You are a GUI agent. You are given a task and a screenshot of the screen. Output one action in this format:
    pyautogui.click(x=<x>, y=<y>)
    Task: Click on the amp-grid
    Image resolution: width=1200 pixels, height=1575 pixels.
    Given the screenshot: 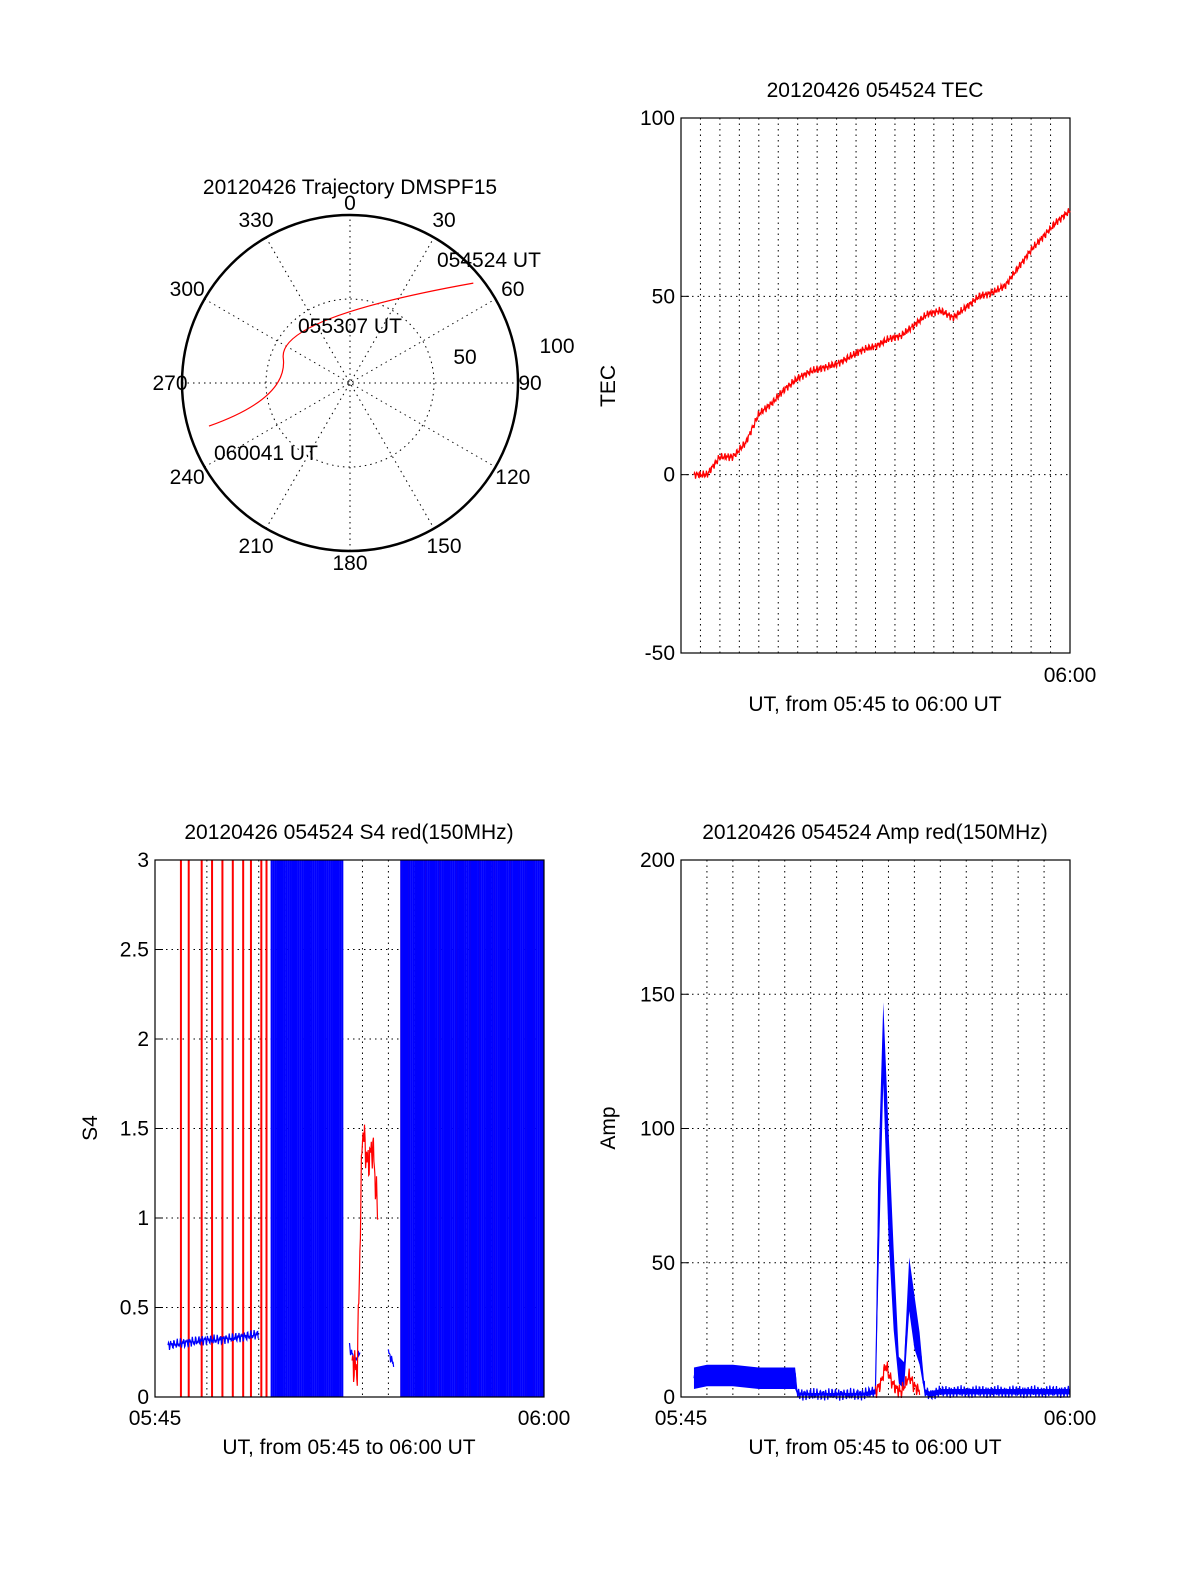 What is the action you would take?
    pyautogui.click(x=875, y=1128)
    